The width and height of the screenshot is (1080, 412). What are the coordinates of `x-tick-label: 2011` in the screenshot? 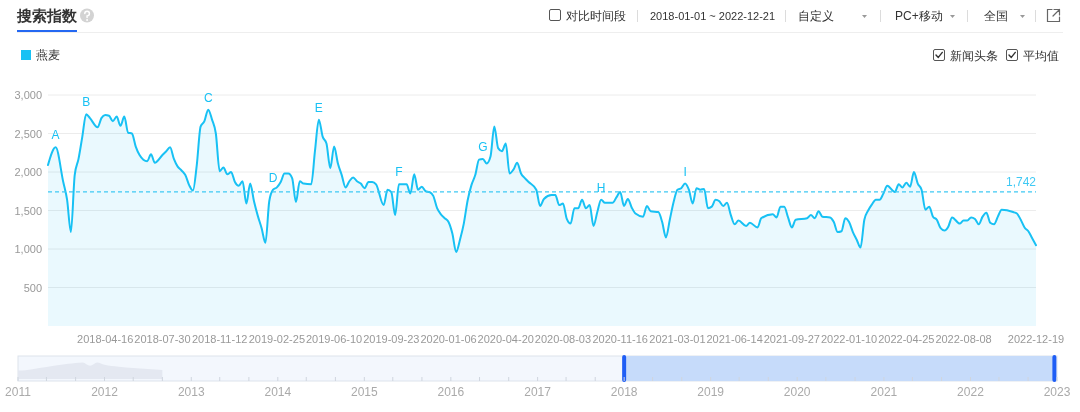 It's located at (18, 392).